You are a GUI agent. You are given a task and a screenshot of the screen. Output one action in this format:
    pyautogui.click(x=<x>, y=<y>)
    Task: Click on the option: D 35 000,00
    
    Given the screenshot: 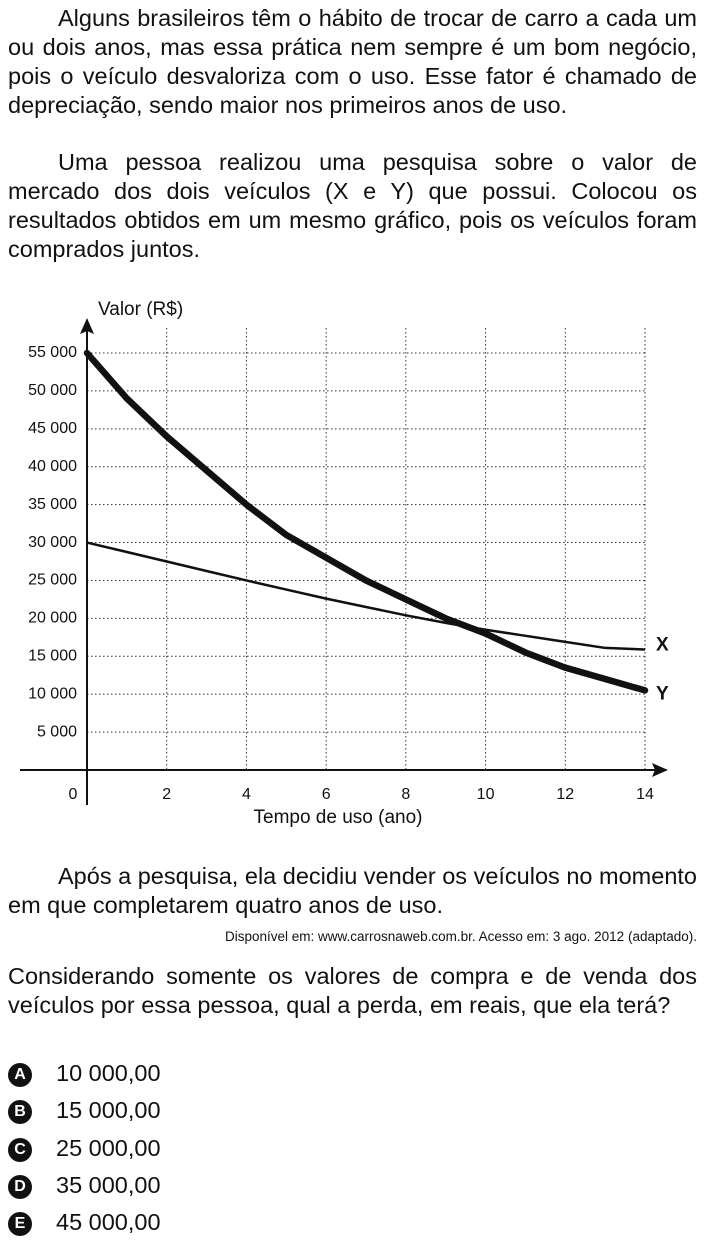 What is the action you would take?
    pyautogui.click(x=84, y=1185)
    